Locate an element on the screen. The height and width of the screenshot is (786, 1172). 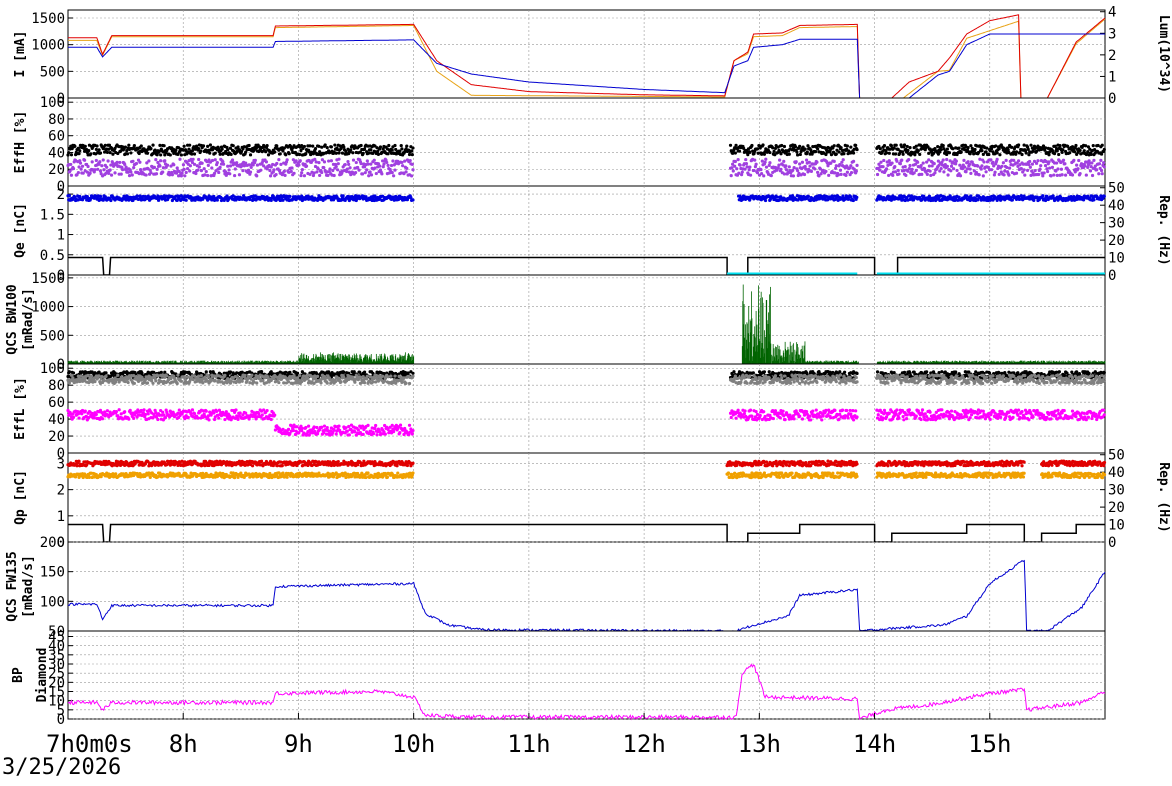
beam-current-right-label: Lum(10^34) is located at coordinates (1163, 54).